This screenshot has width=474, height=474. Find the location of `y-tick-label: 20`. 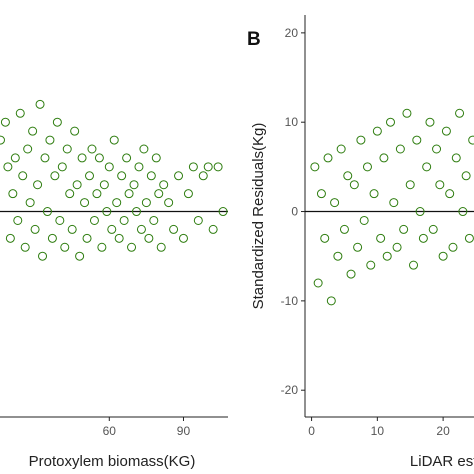

y-tick-label: 20 is located at coordinates (292, 33).